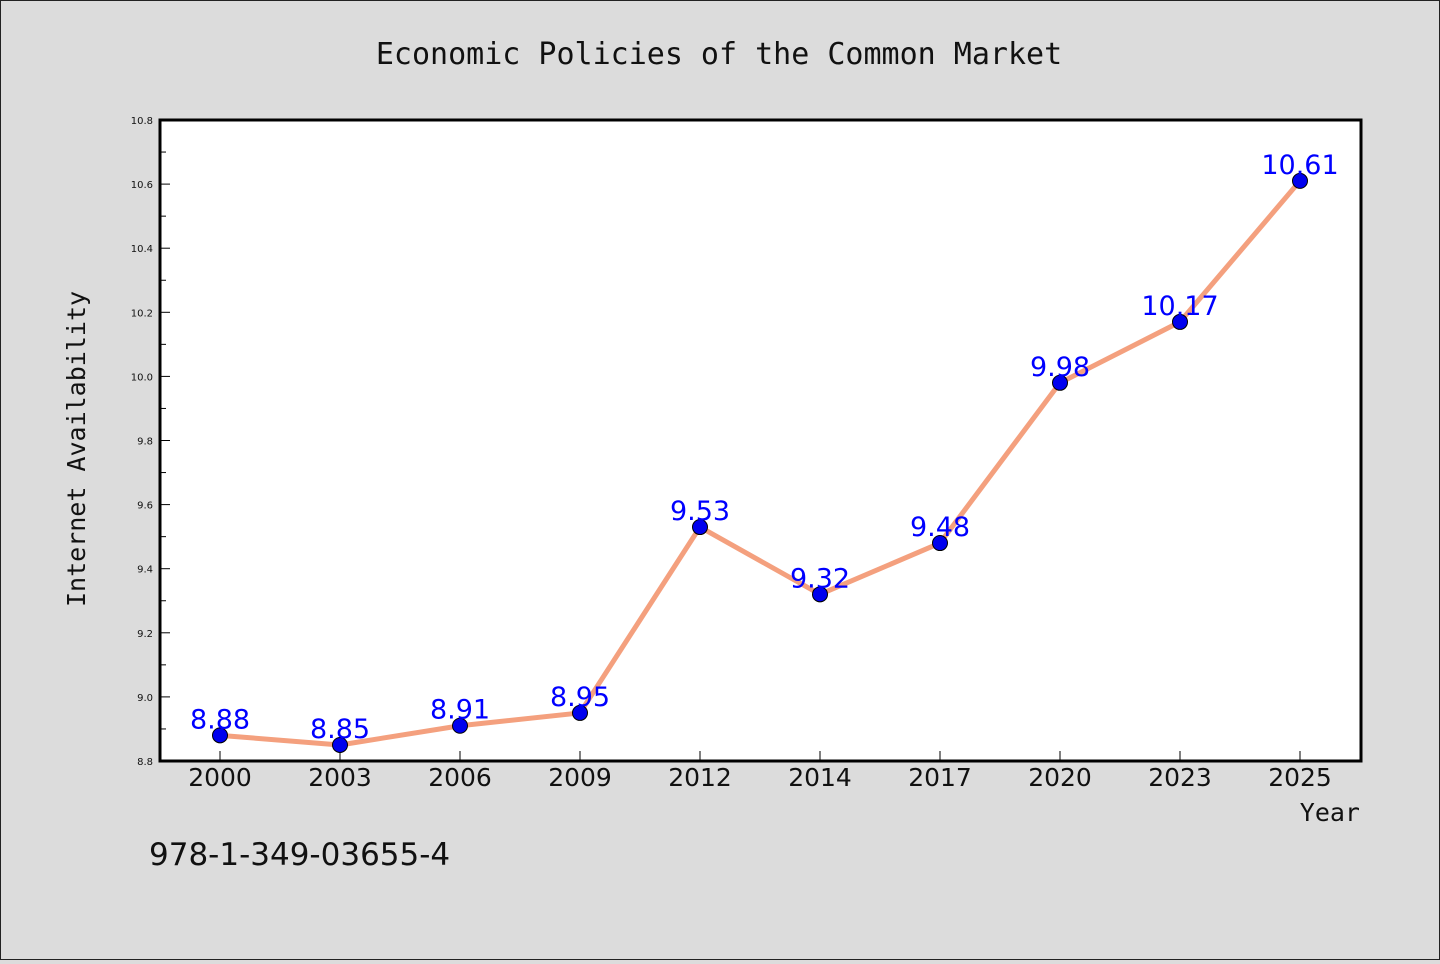 This screenshot has height=964, width=1440. Describe the element at coordinates (700, 511) in the screenshot. I see `data-label: 9.53` at that location.